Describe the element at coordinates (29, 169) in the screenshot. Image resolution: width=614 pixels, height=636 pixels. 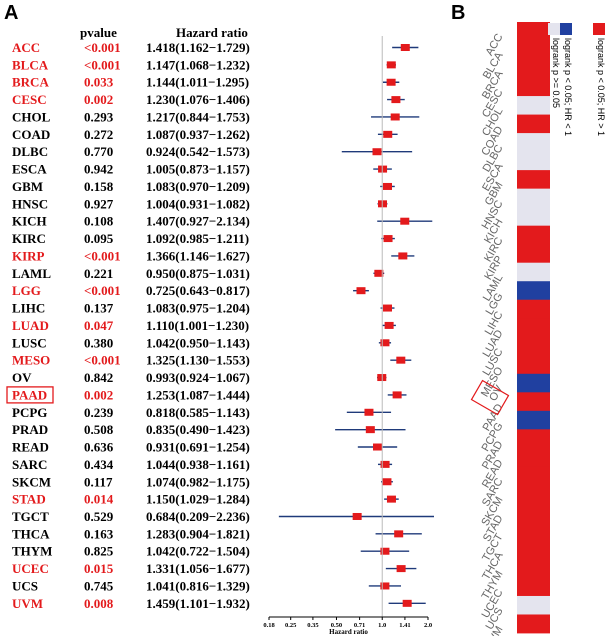
I see `cancer-label: ESCA` at that location.